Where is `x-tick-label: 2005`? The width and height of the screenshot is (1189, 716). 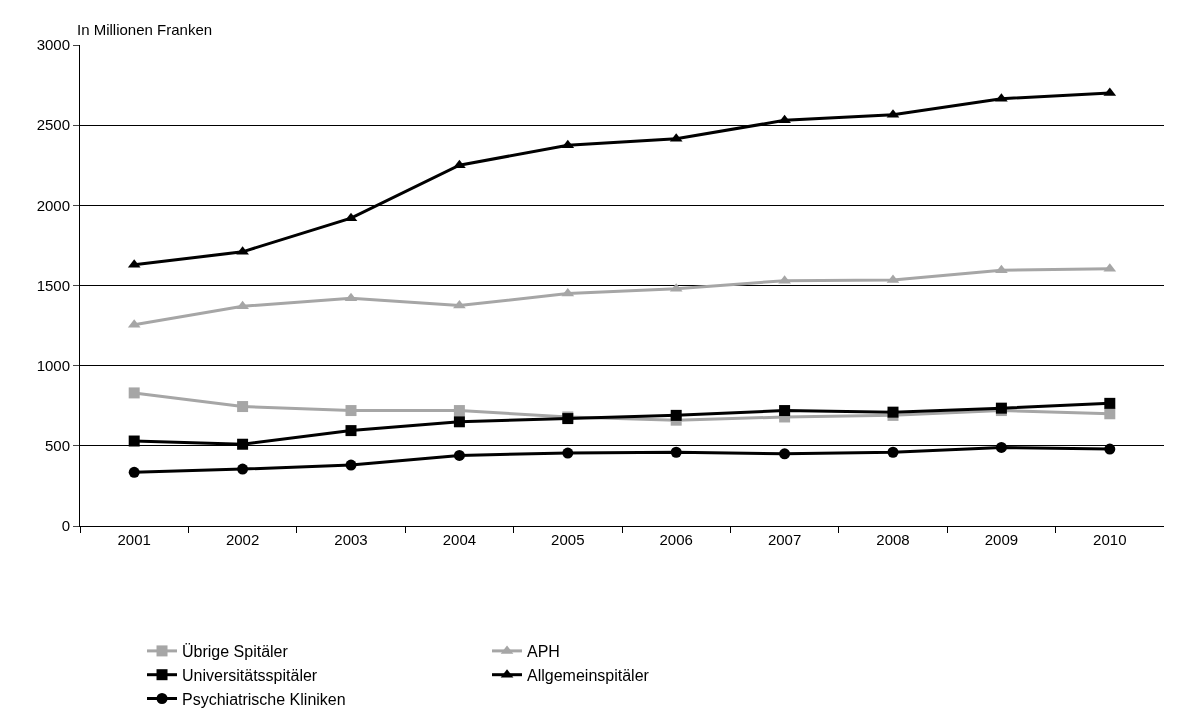 x-tick-label: 2005 is located at coordinates (568, 539).